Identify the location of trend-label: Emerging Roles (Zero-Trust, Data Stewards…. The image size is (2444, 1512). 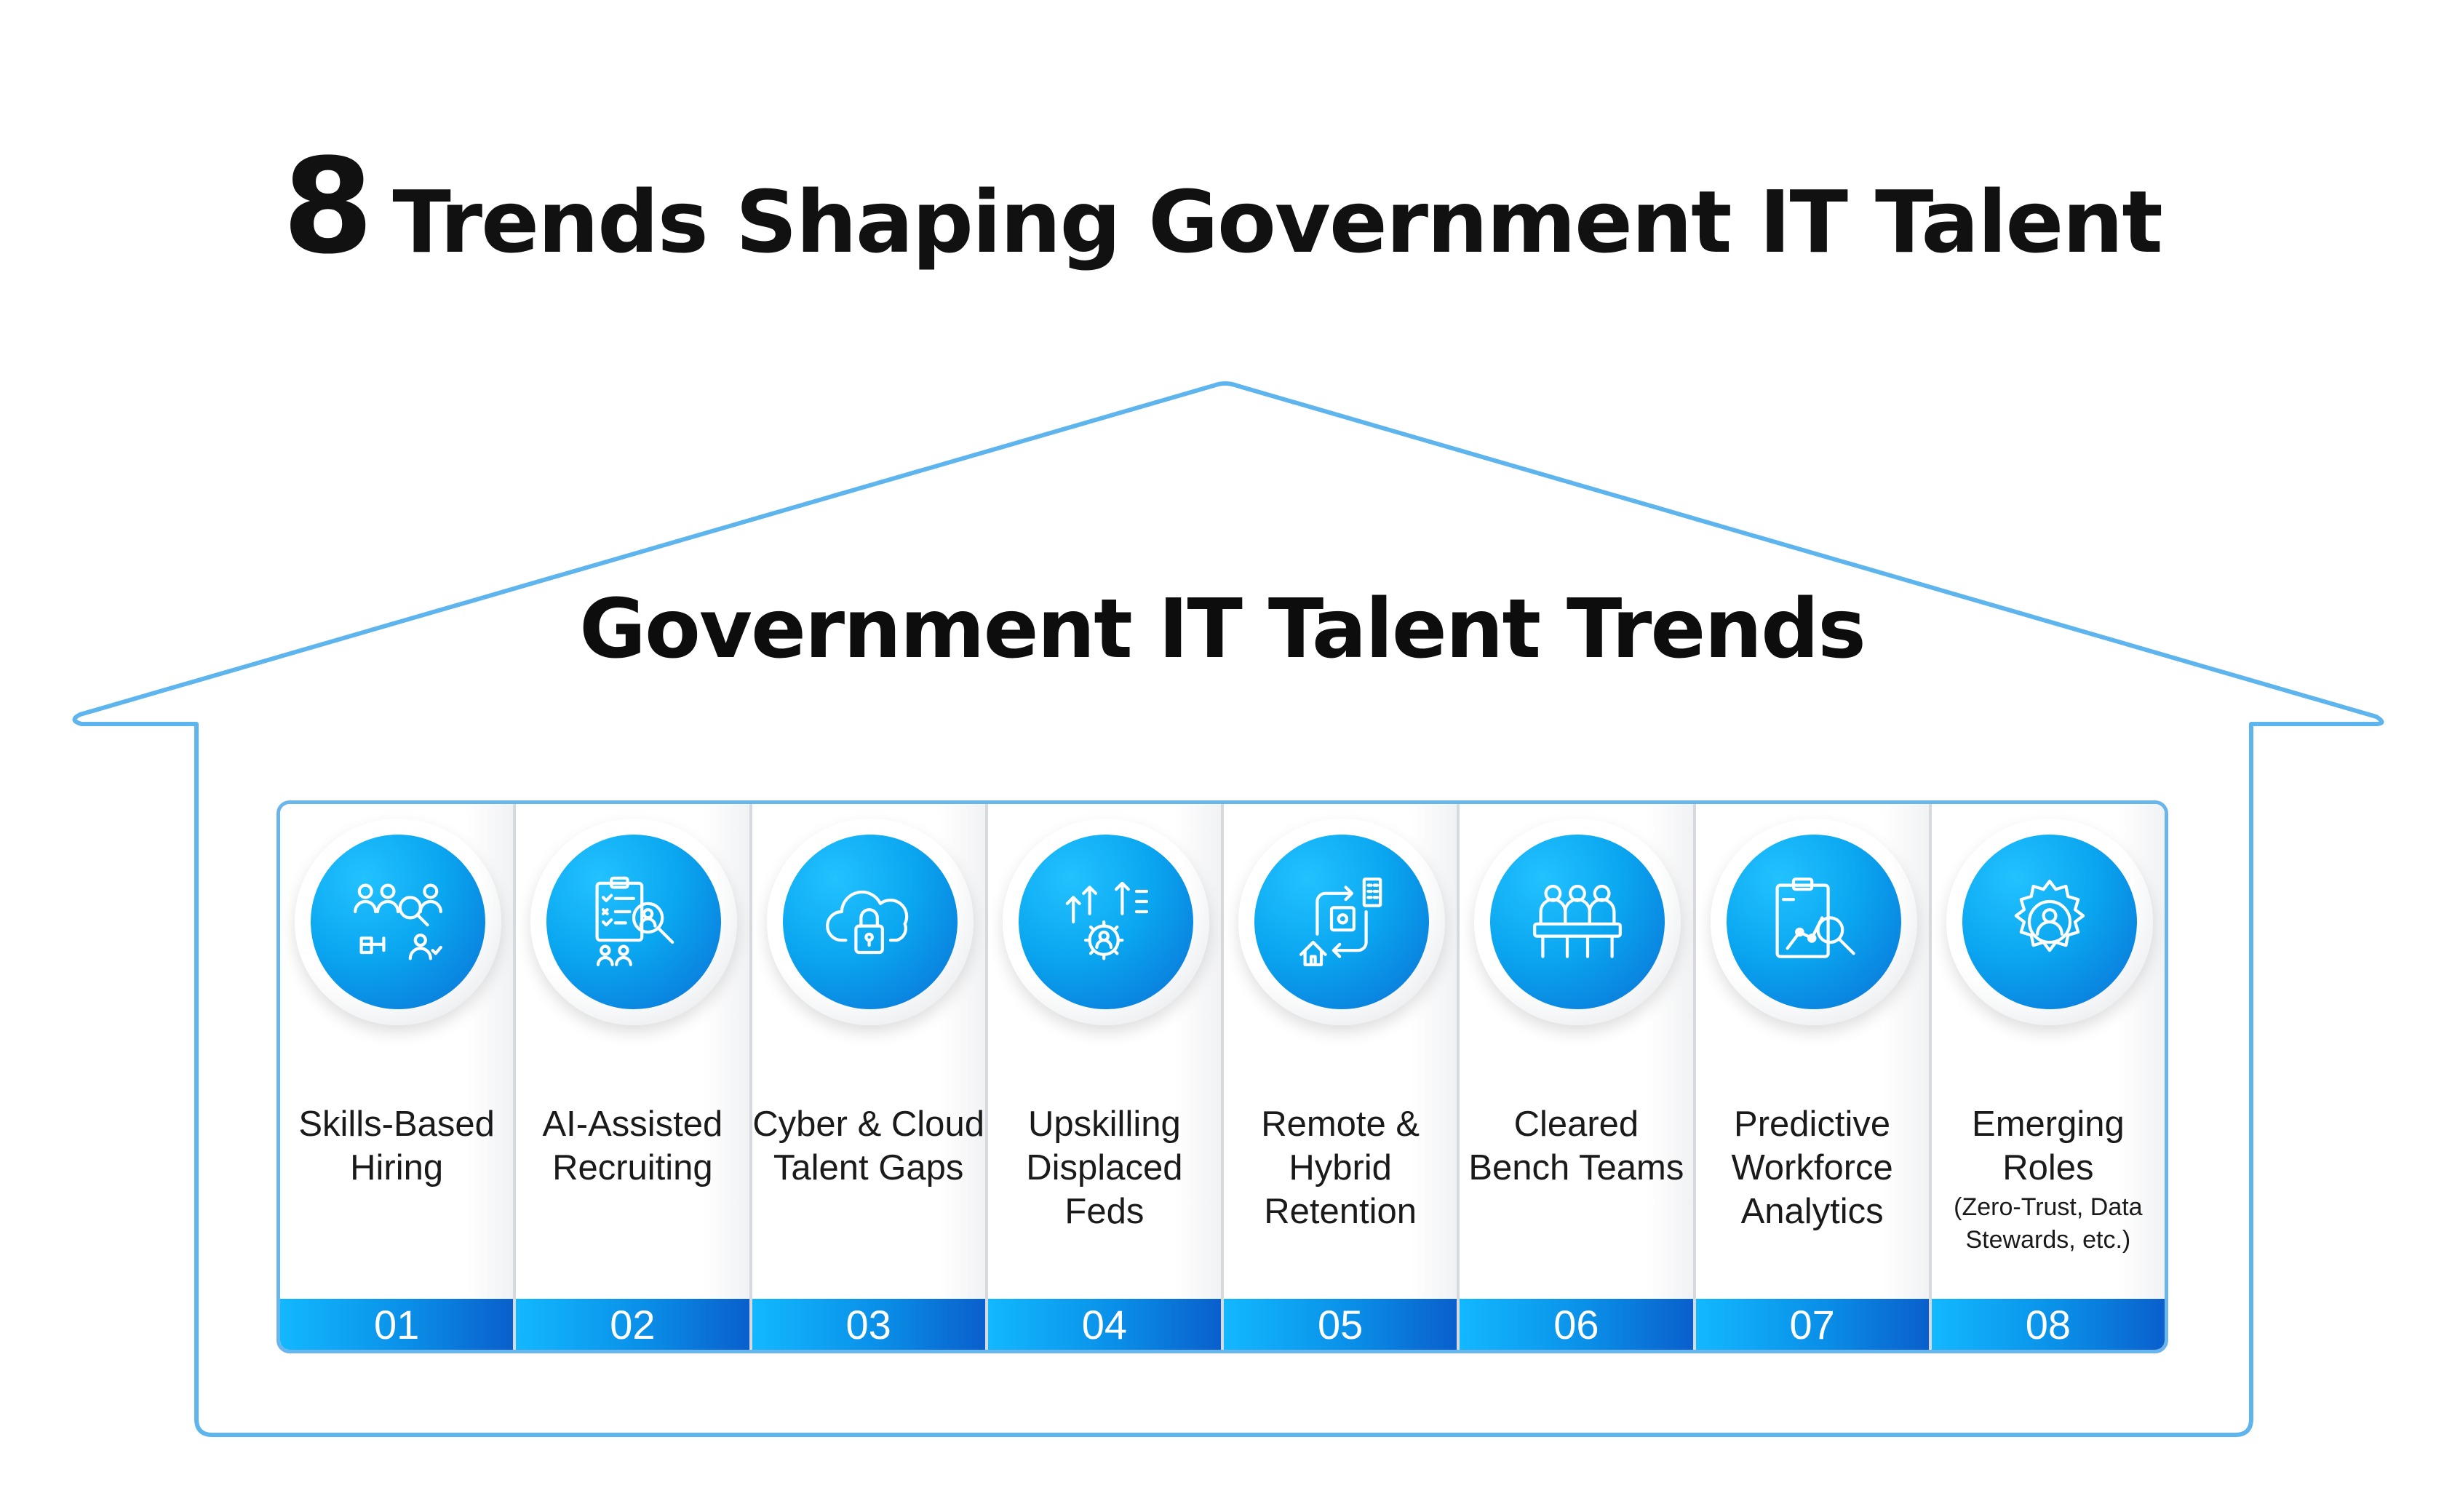
(2048, 1179).